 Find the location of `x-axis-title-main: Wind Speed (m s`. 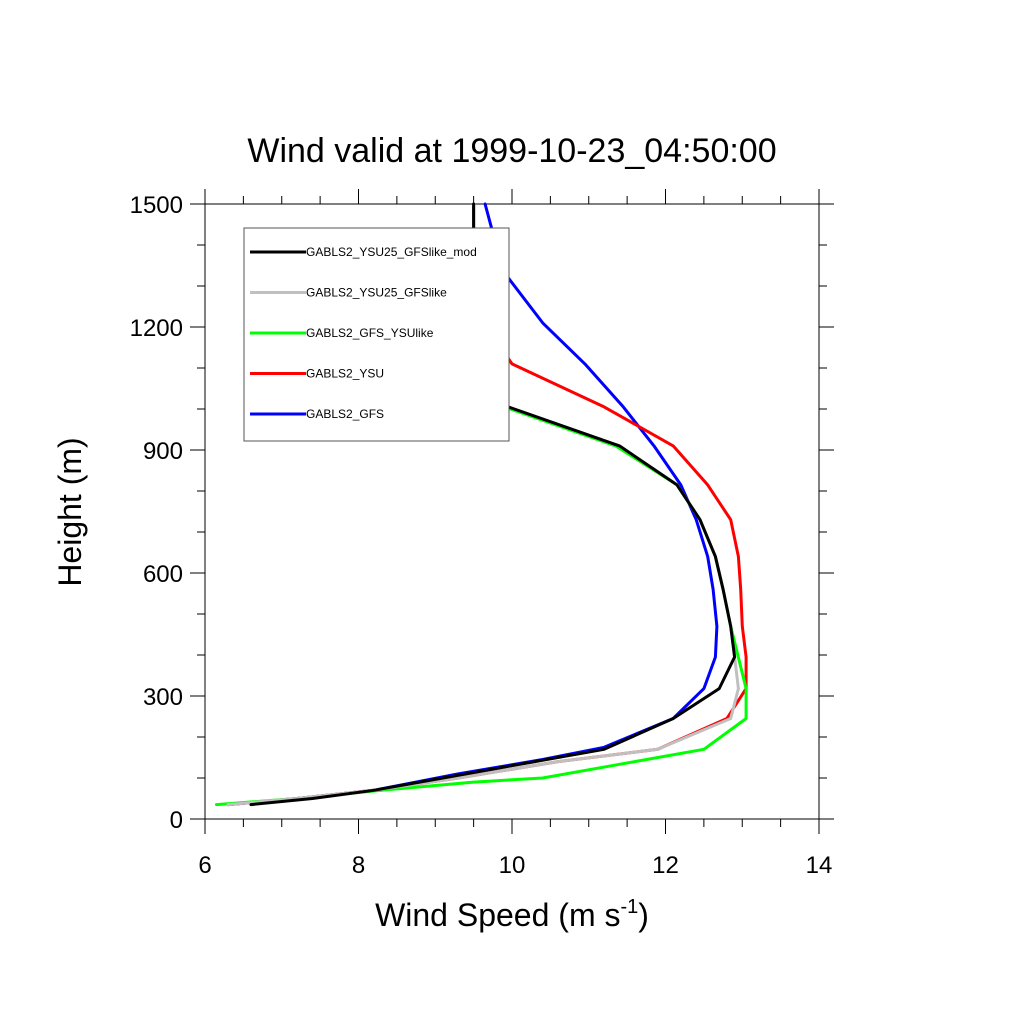

x-axis-title-main: Wind Speed (m s is located at coordinates (497, 915).